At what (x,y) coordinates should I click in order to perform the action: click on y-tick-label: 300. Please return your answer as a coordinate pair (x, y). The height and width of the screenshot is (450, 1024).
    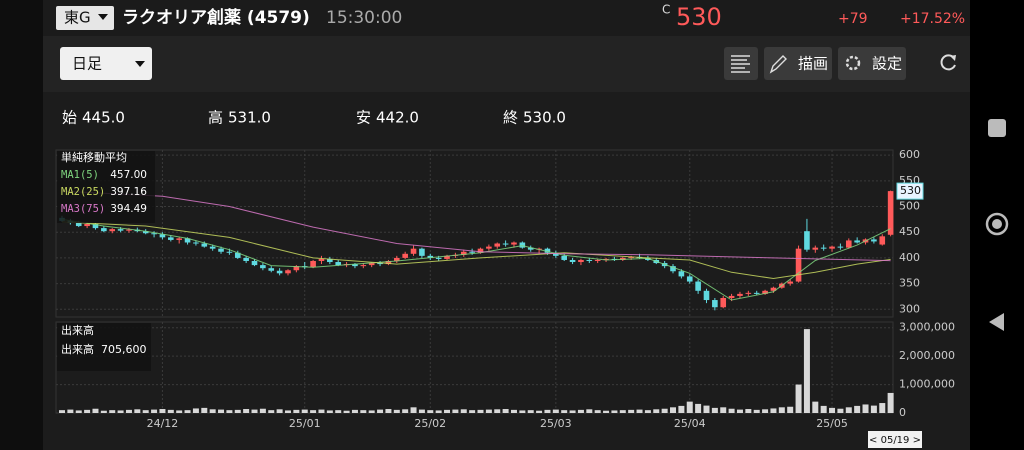
    Looking at the image, I should click on (909, 308).